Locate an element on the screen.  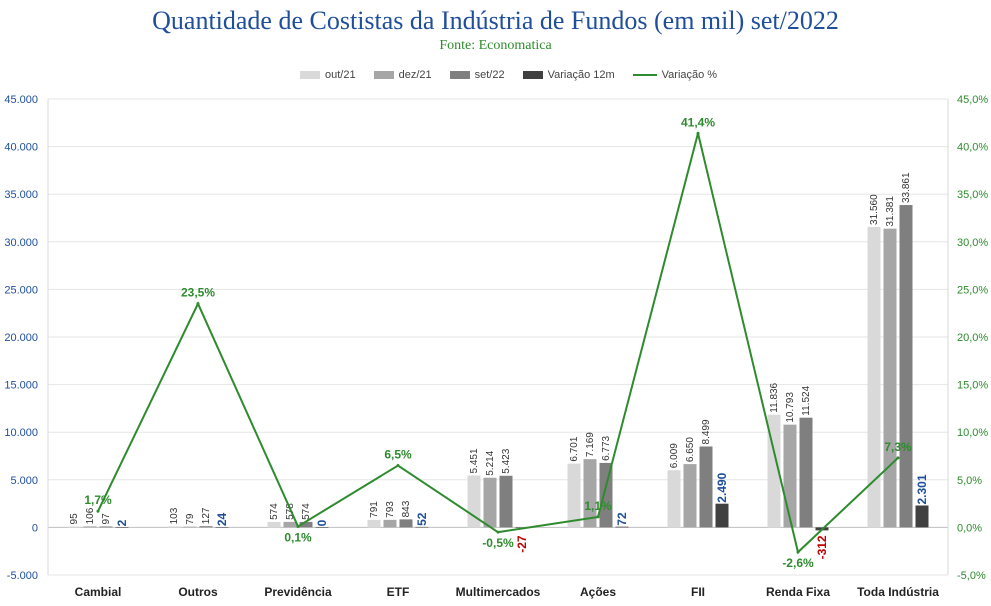
legend-label-variacao-pct: Variação % is located at coordinates (689, 75).